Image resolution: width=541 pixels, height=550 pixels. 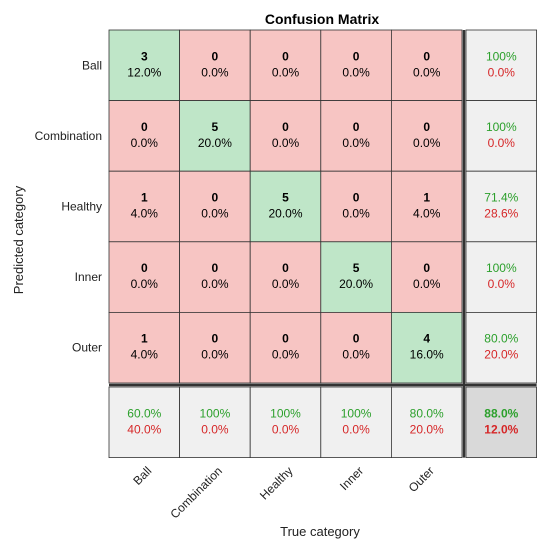 What do you see at coordinates (18, 239) in the screenshot?
I see `y-axis-label: Predicted category` at bounding box center [18, 239].